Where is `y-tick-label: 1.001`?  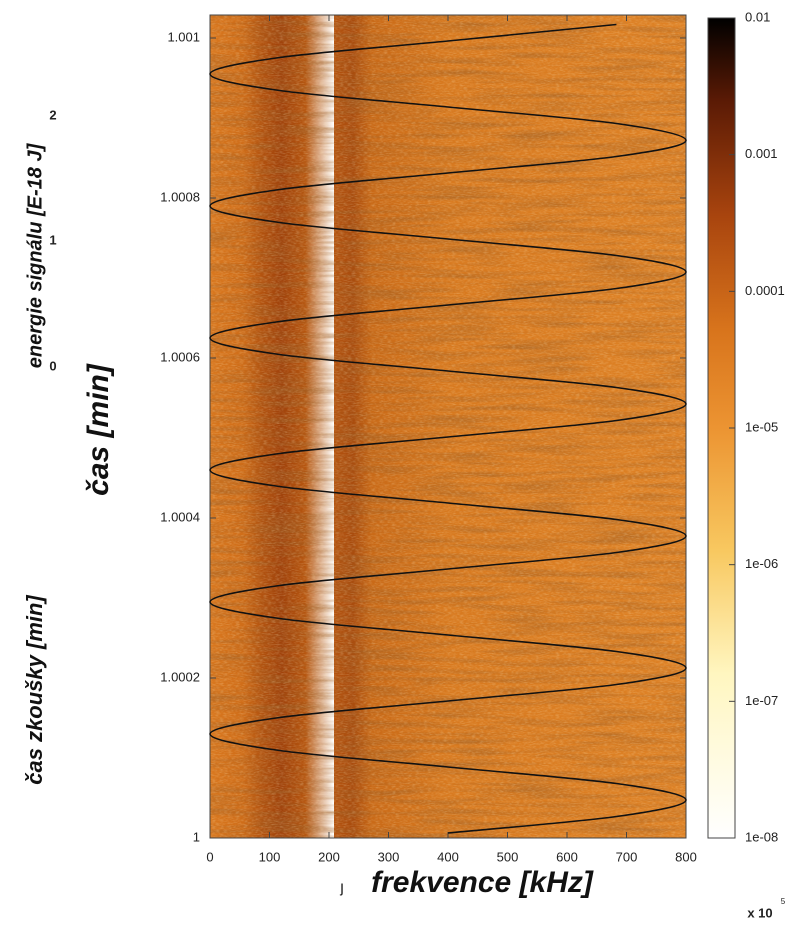
y-tick-label: 1.001 is located at coordinates (183, 36).